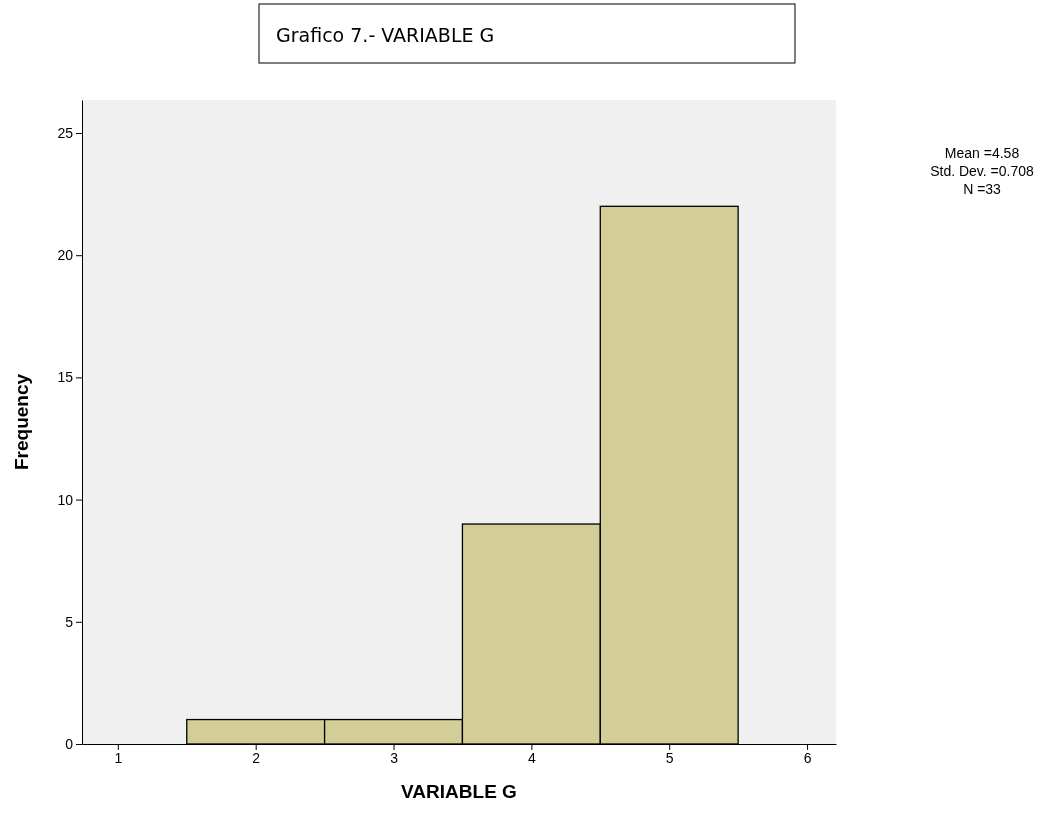  I want to click on y-tick-label: 25, so click(65, 132).